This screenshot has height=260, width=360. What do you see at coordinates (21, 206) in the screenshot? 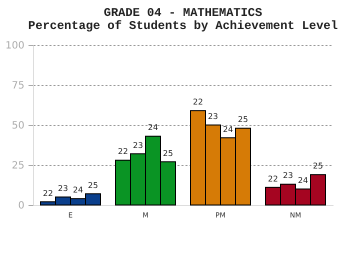
I see `y-tick-label: 0` at bounding box center [21, 206].